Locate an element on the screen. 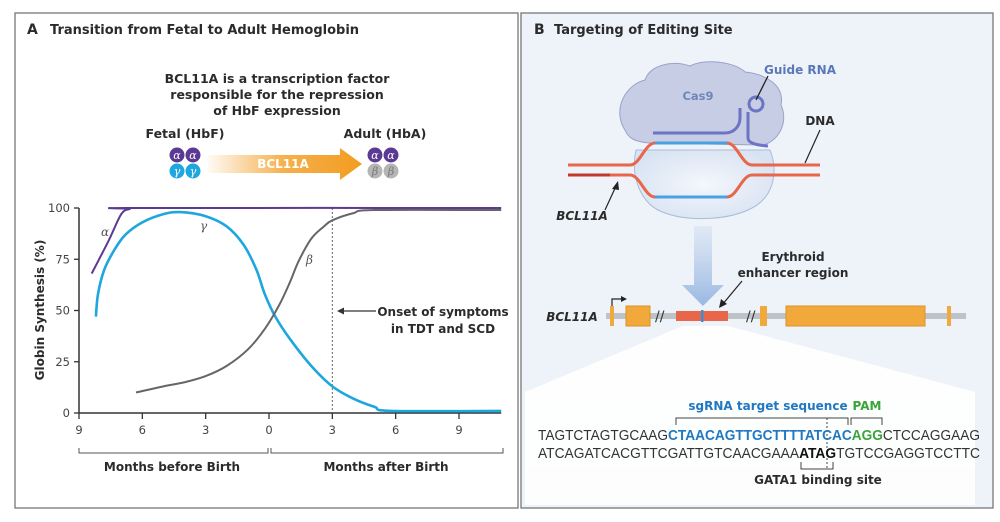 The height and width of the screenshot is (522, 1000). sgrna-label: sgRNA target sequence is located at coordinates (767, 406).